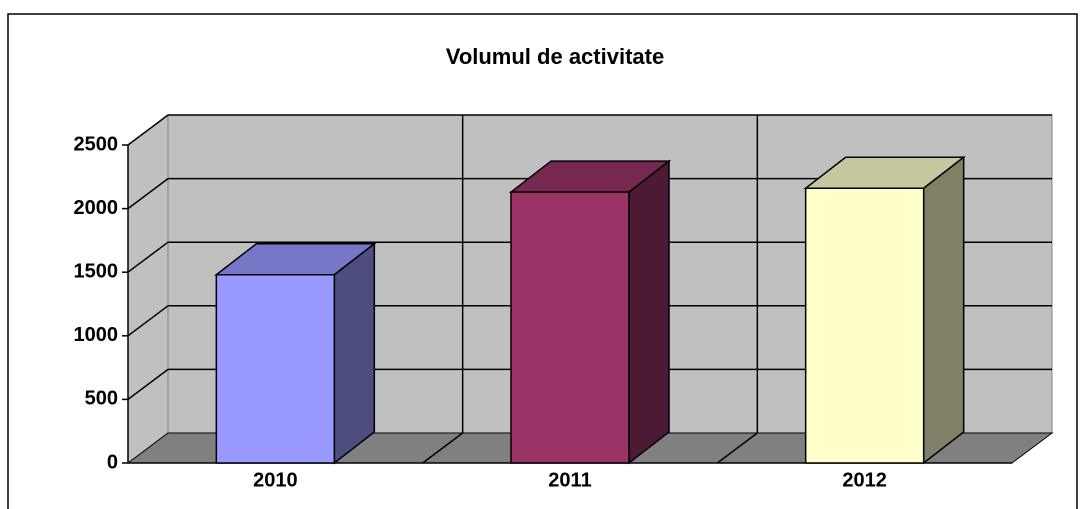  Describe the element at coordinates (96, 335) in the screenshot. I see `y-tick-label: 1000` at that location.